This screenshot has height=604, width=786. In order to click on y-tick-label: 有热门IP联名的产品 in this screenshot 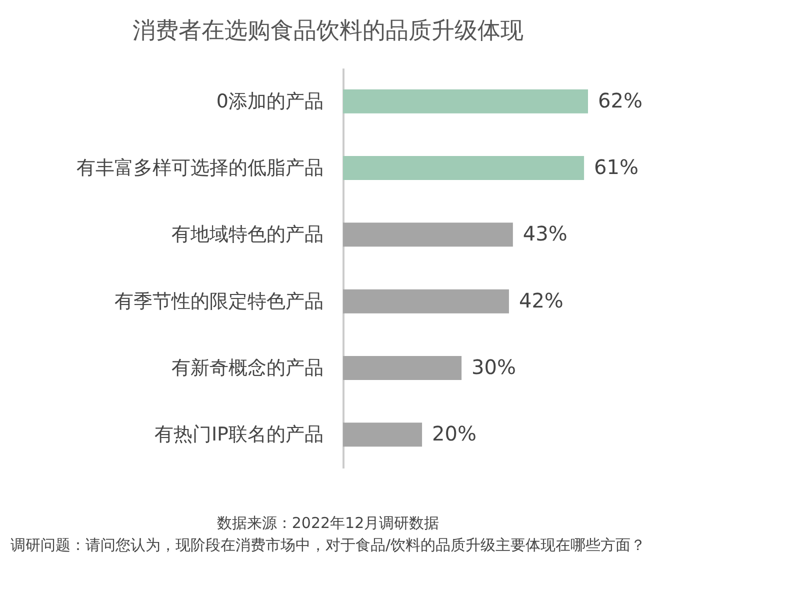, I will do `click(239, 435)`.